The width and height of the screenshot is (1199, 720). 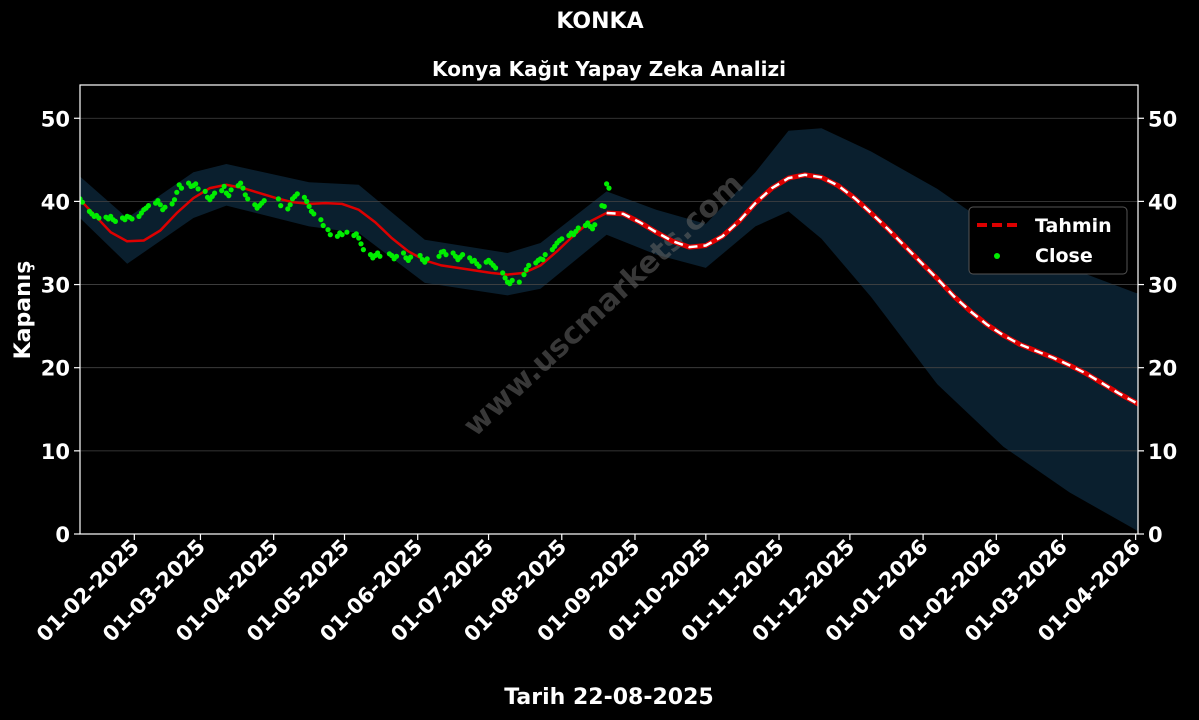 What do you see at coordinates (872, 289) in the screenshot?
I see `forecast-line-future` at bounding box center [872, 289].